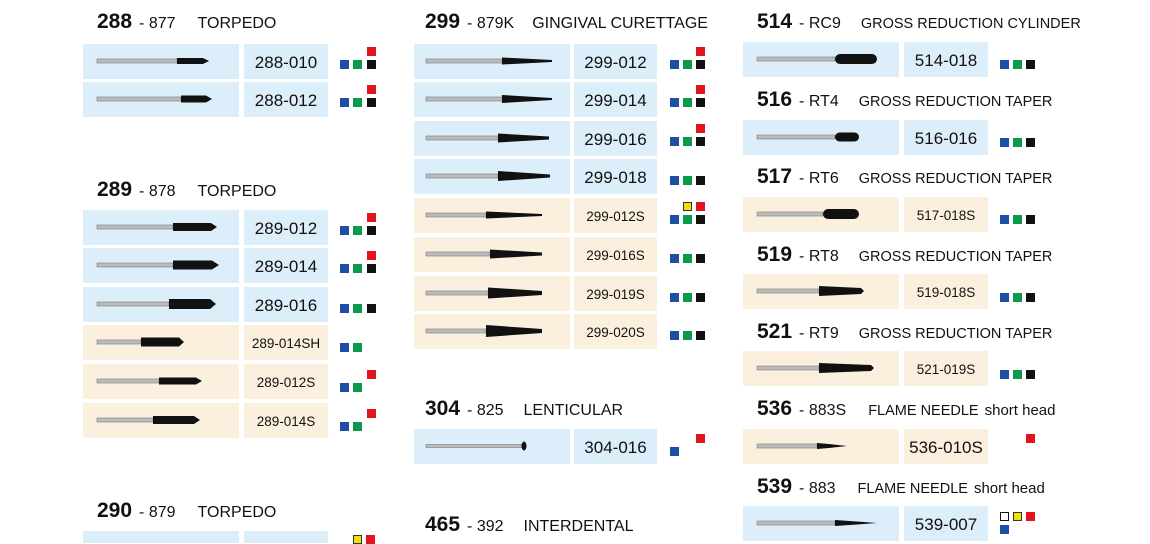  I want to click on shape-title: FLAME NEEDLE, so click(923, 411).